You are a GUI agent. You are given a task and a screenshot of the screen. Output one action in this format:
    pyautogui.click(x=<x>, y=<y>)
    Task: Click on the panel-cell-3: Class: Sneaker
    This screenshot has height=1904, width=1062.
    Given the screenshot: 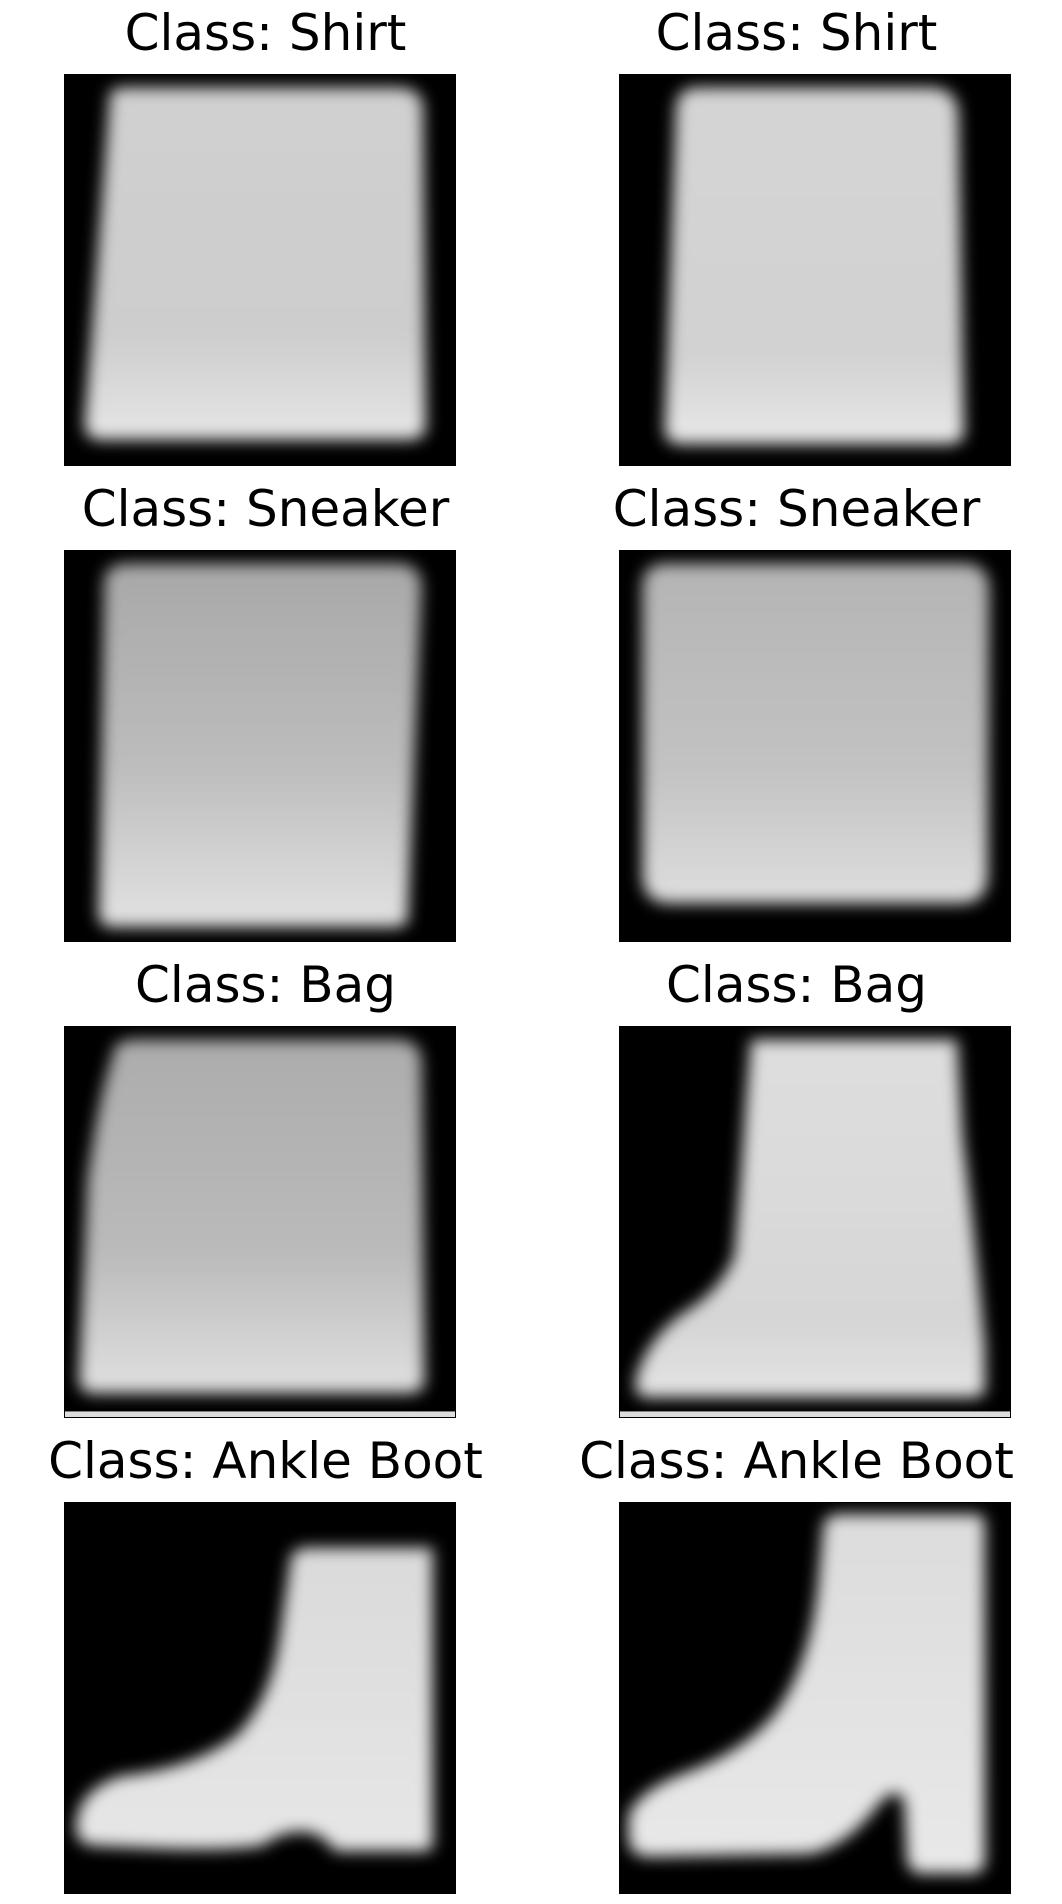 What is the action you would take?
    pyautogui.click(x=265, y=714)
    